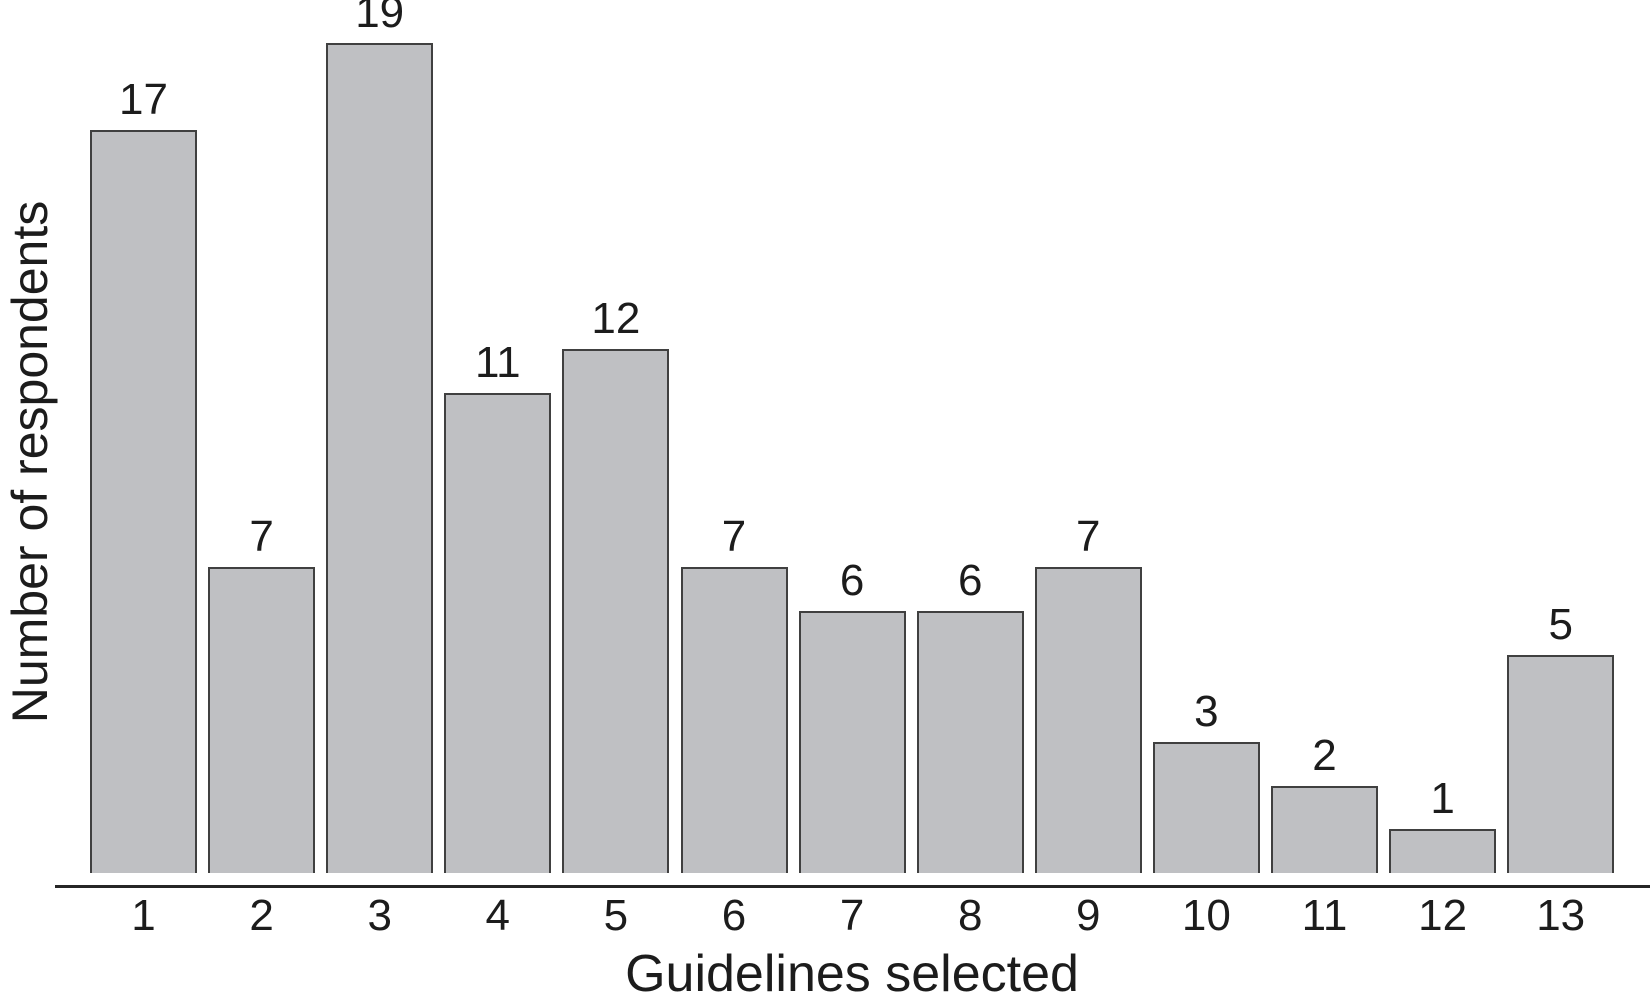  What do you see at coordinates (616, 318) in the screenshot?
I see `bar-value-label: 12` at bounding box center [616, 318].